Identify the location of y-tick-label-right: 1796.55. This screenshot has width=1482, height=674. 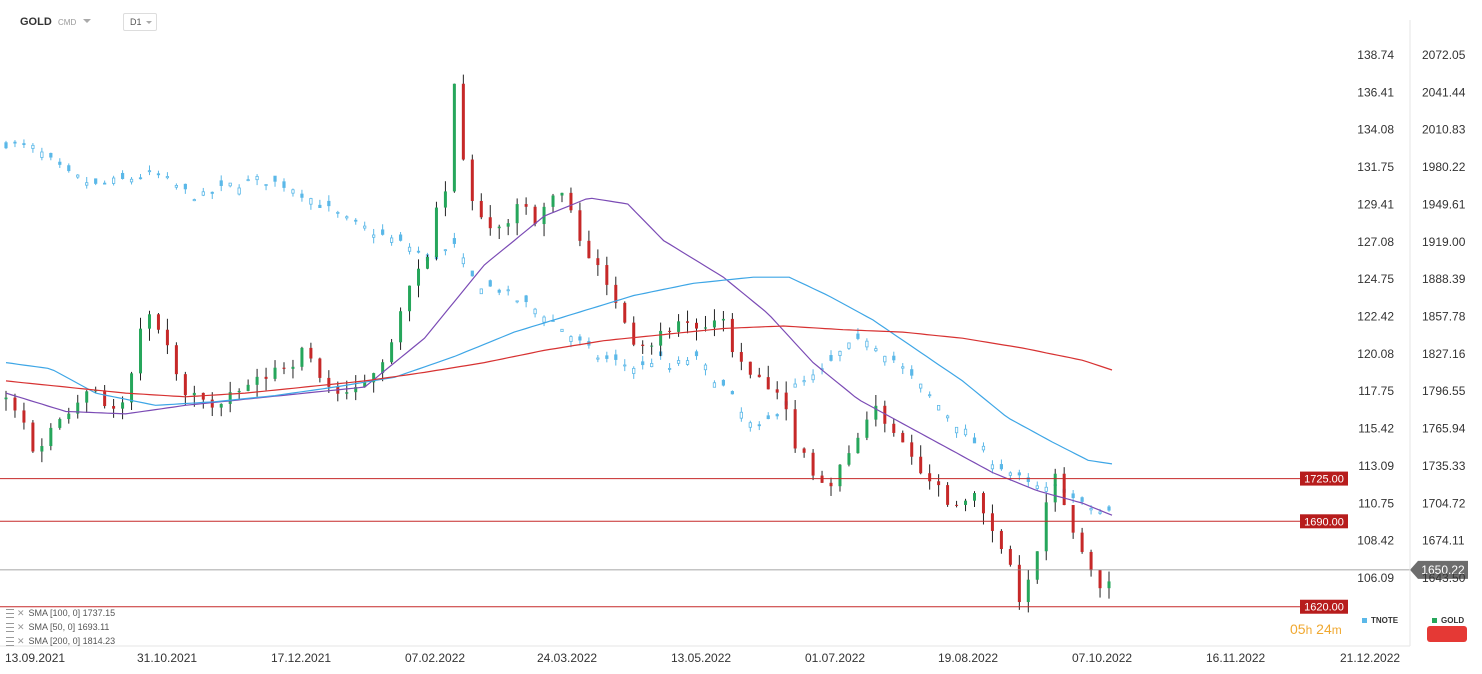
(1444, 391).